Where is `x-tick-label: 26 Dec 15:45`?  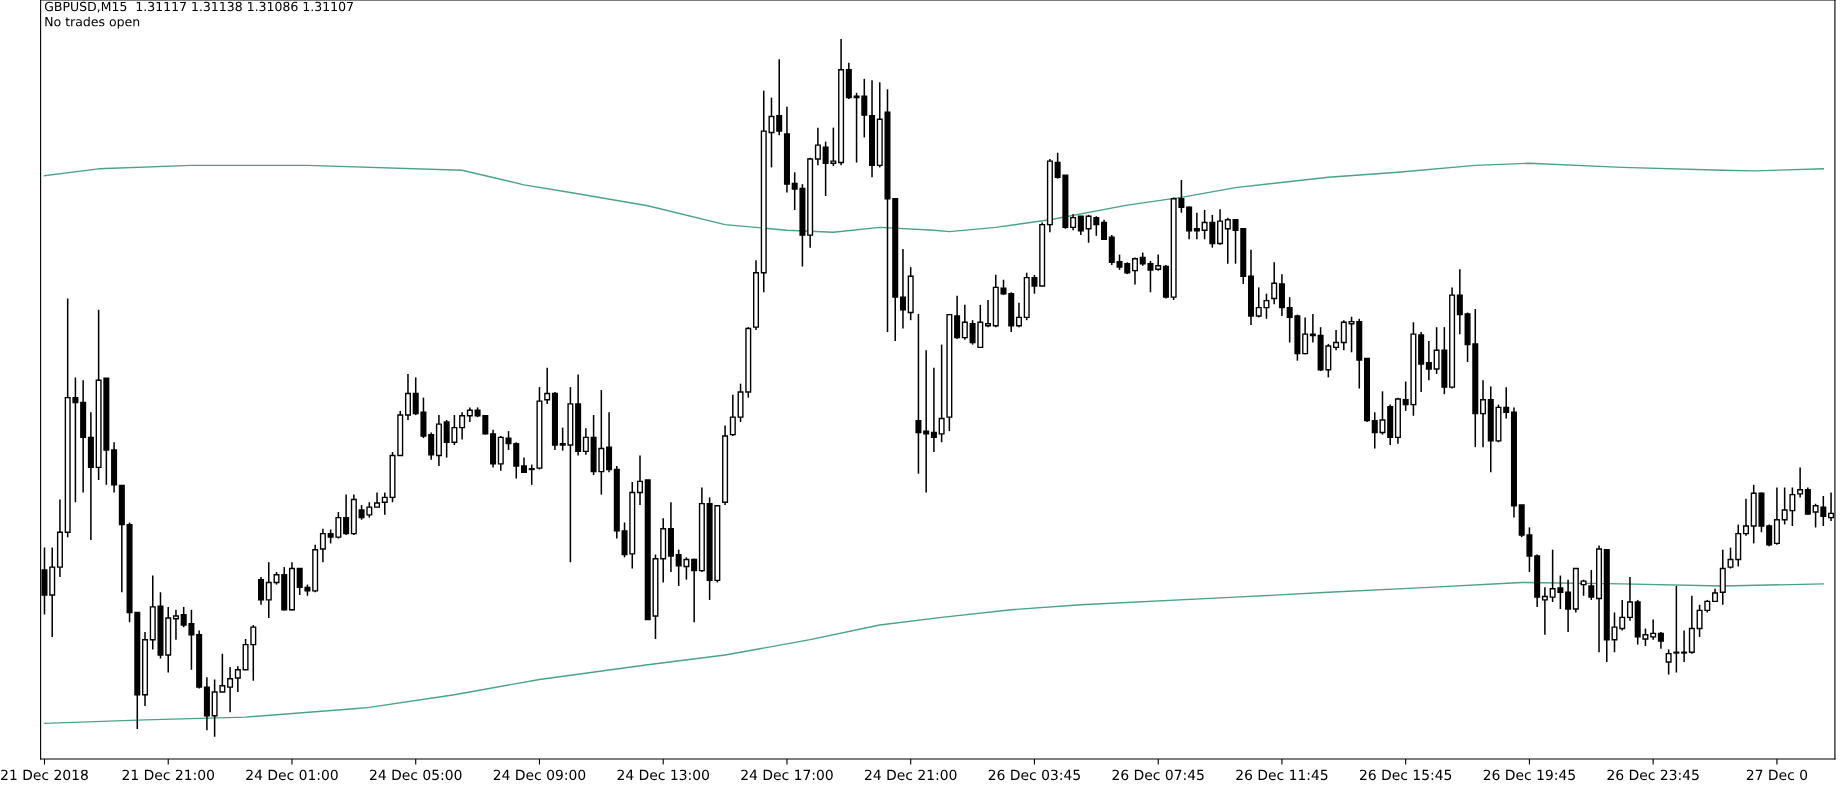
x-tick-label: 26 Dec 15:45 is located at coordinates (1406, 775).